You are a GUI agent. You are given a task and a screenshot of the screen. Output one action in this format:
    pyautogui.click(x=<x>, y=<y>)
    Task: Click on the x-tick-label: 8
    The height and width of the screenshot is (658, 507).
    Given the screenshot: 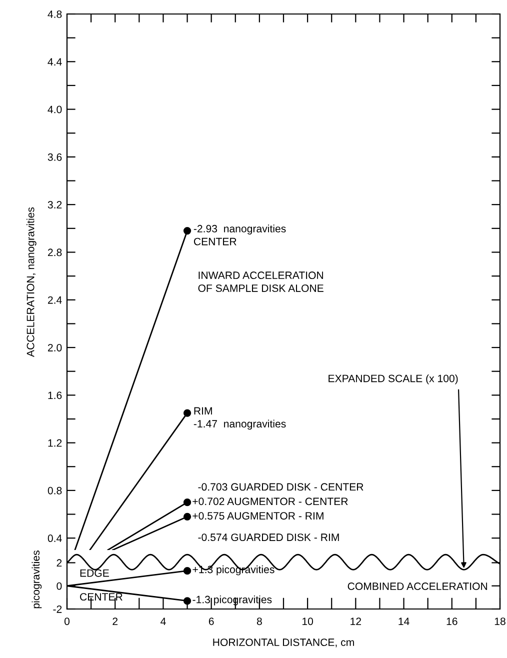 What is the action you would take?
    pyautogui.click(x=259, y=622)
    